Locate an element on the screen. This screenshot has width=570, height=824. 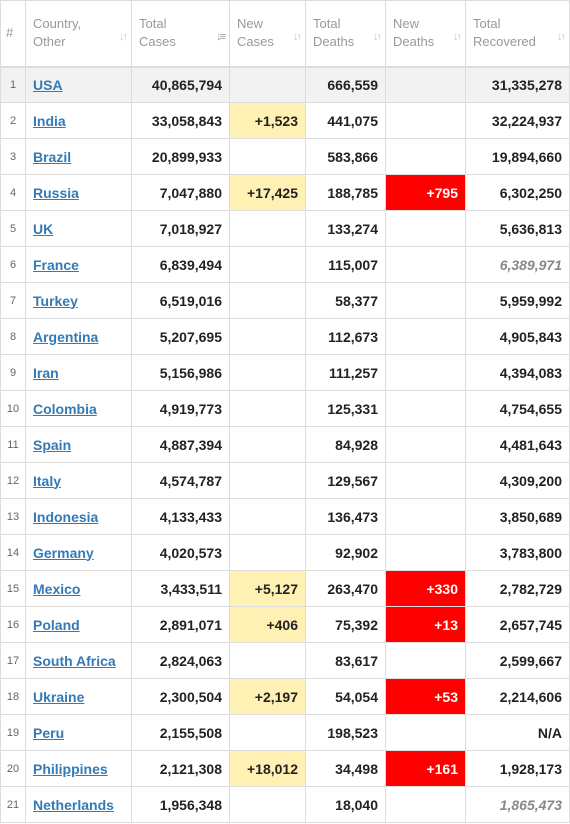
total-recovered-cell: 5,959,992 is located at coordinates (517, 300).